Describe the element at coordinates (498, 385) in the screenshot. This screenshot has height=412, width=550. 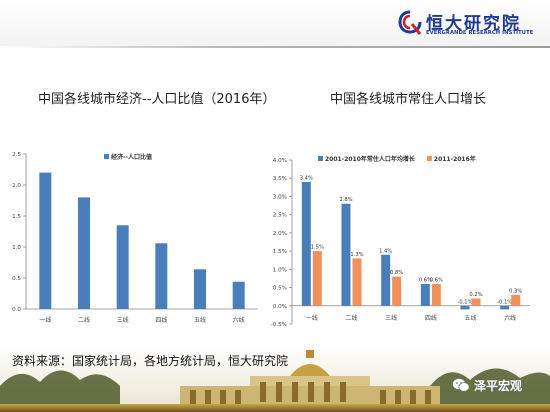
I see `wechat-account-name: 泽平宏观` at that location.